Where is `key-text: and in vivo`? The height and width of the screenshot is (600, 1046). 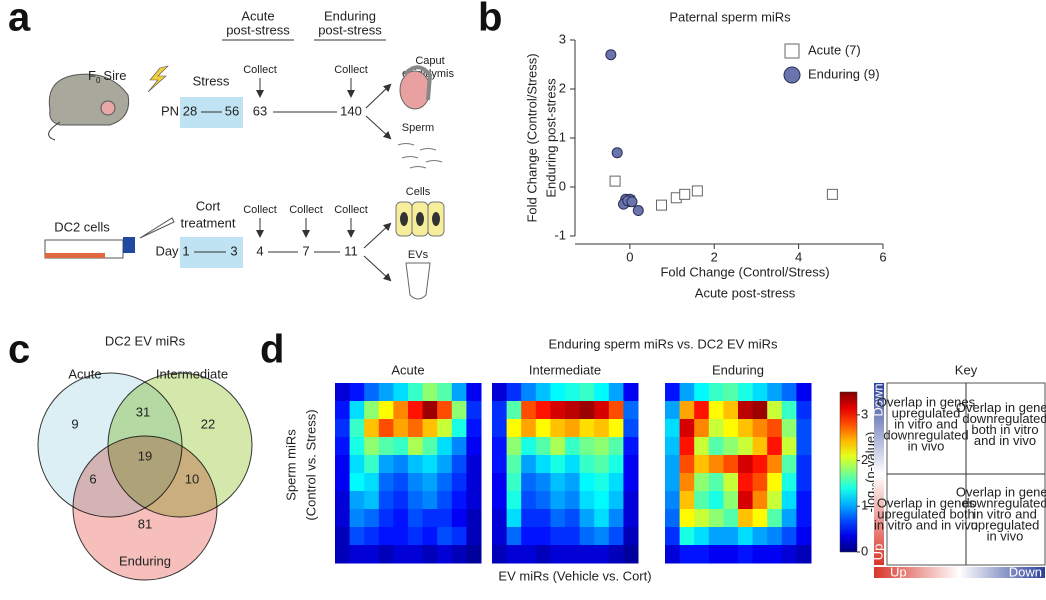
key-text: and in vivo is located at coordinates (1005, 440).